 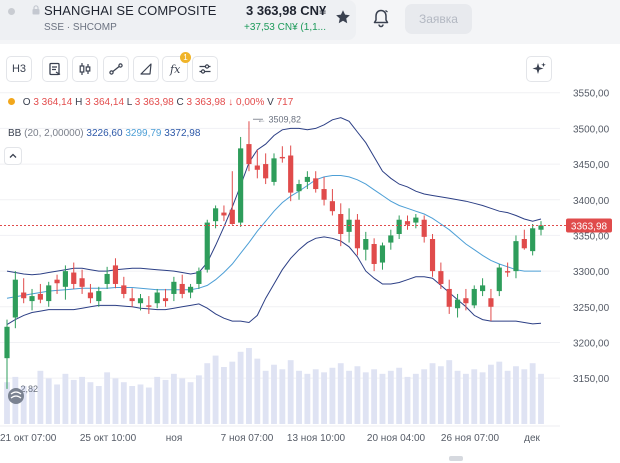 What do you see at coordinates (28, 438) in the screenshot?
I see `x-tick-label: 21 окт 07:00` at bounding box center [28, 438].